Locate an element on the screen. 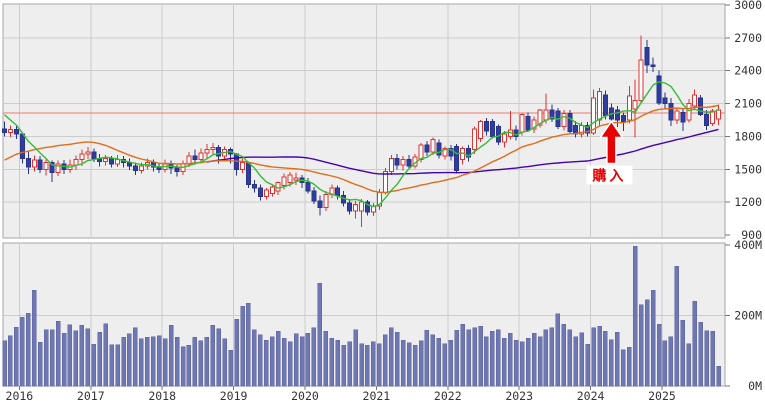  year-label: 2021 is located at coordinates (377, 396).